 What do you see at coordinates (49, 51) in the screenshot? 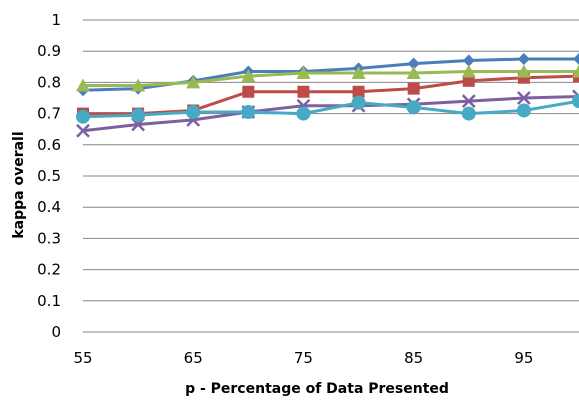
I see `y-tick-label: 0.9` at bounding box center [49, 51].